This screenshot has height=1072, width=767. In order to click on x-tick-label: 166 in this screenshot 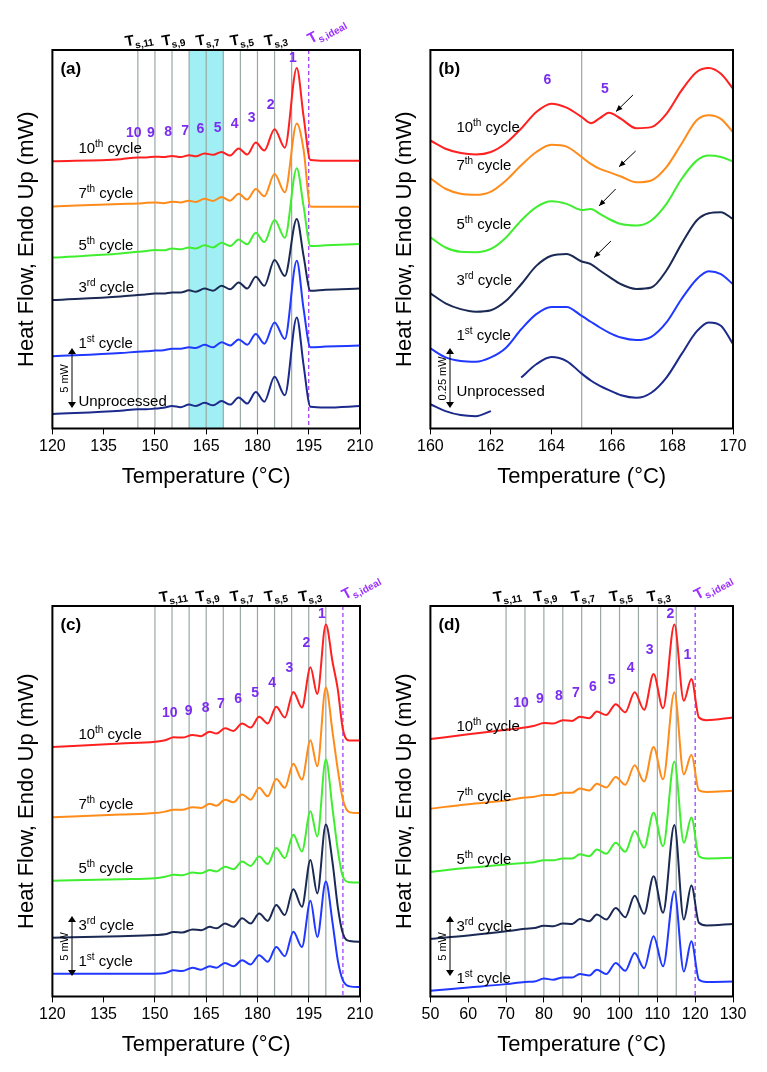, I will do `click(612, 446)`.